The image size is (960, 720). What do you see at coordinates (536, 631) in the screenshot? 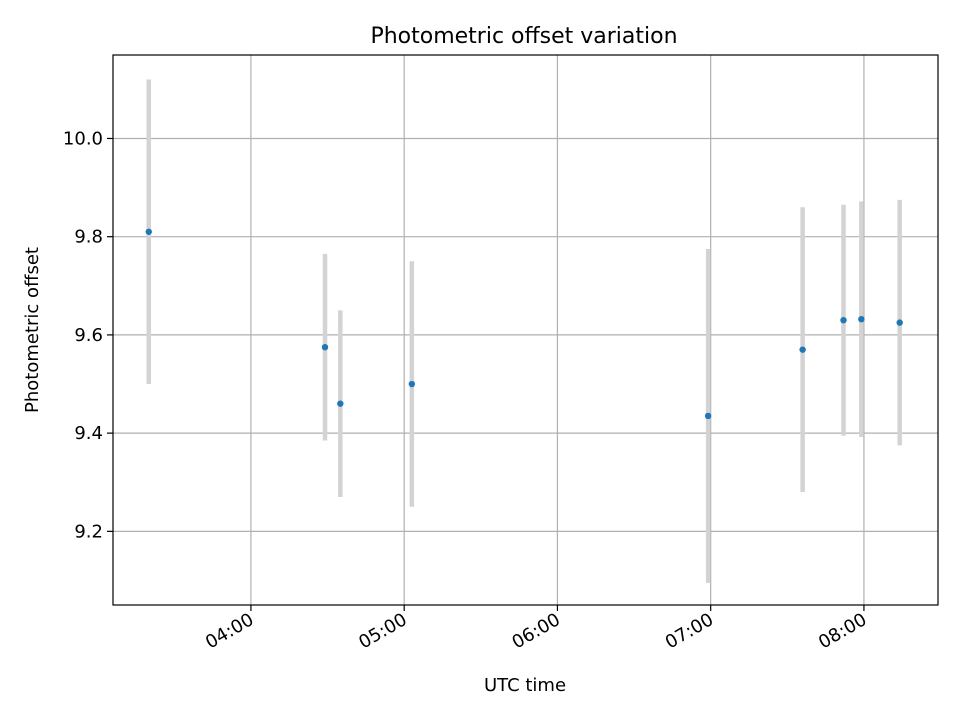
I see `x-tick-label: 06:00` at bounding box center [536, 631].